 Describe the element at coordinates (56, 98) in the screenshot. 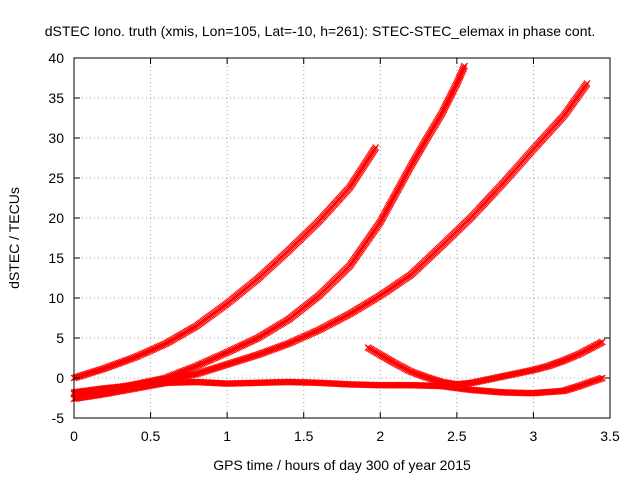

I see `y-tick-label: 35` at that location.